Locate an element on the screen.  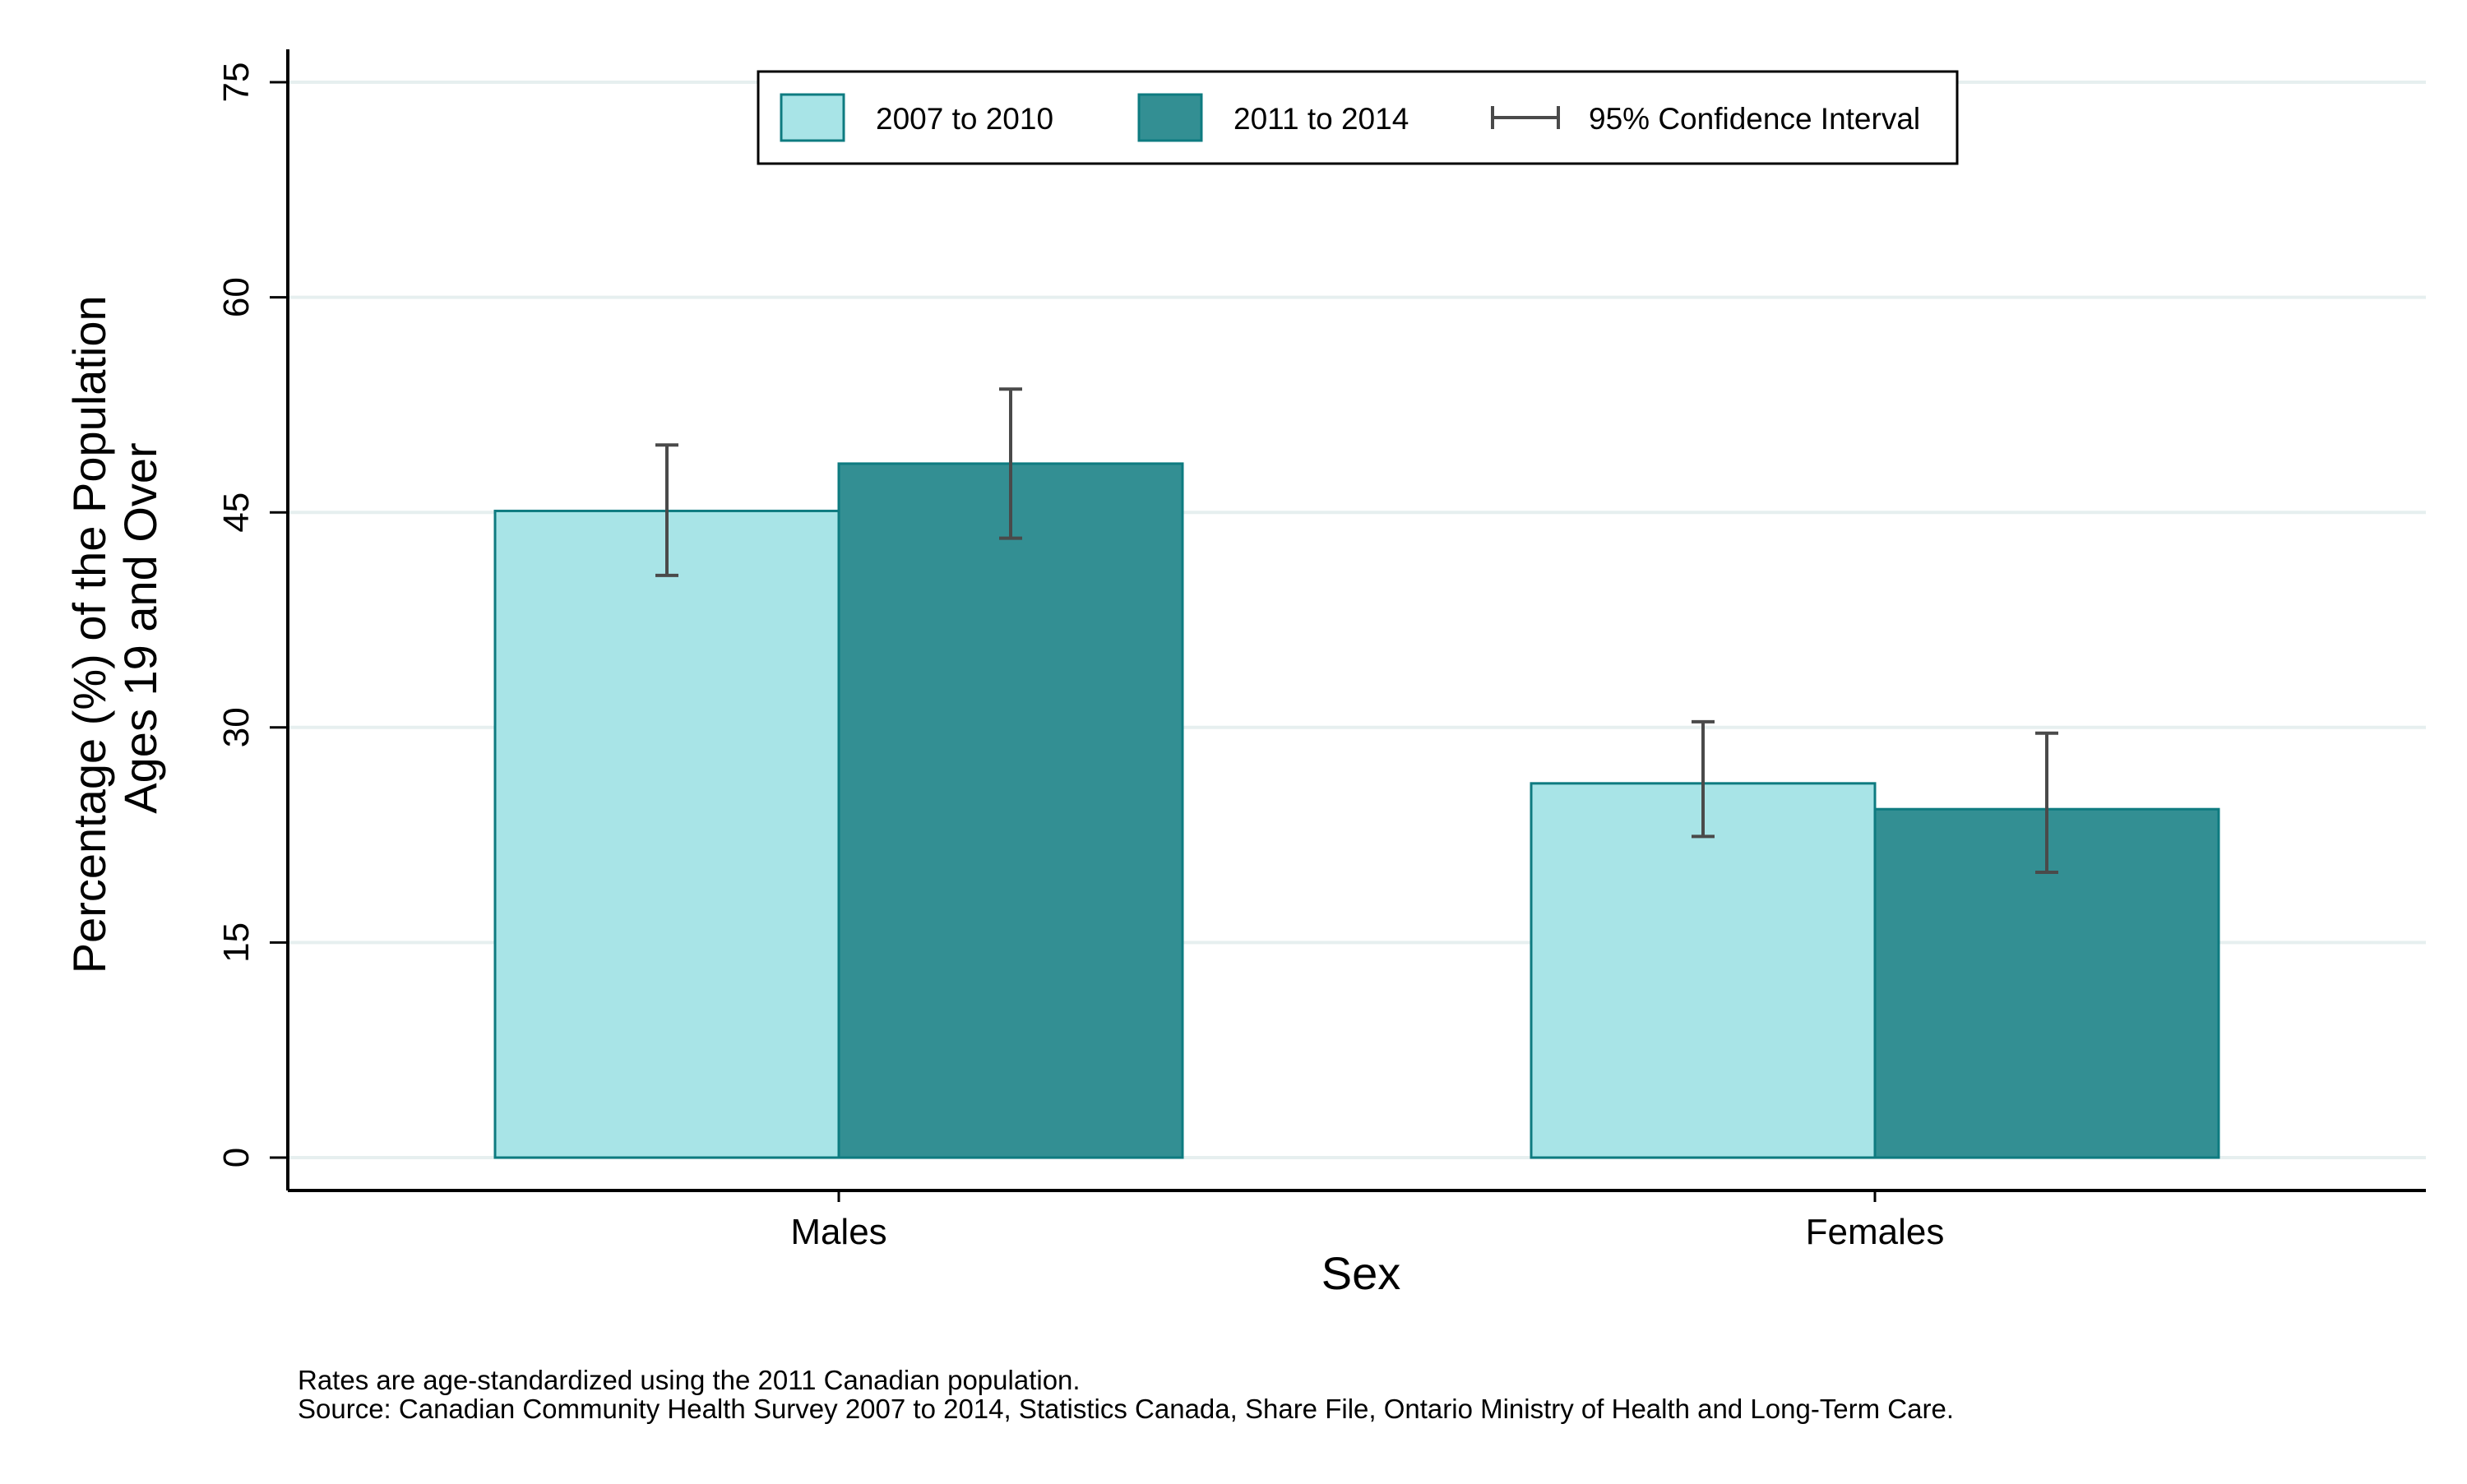
y-tick-label: 45 is located at coordinates (236, 512).